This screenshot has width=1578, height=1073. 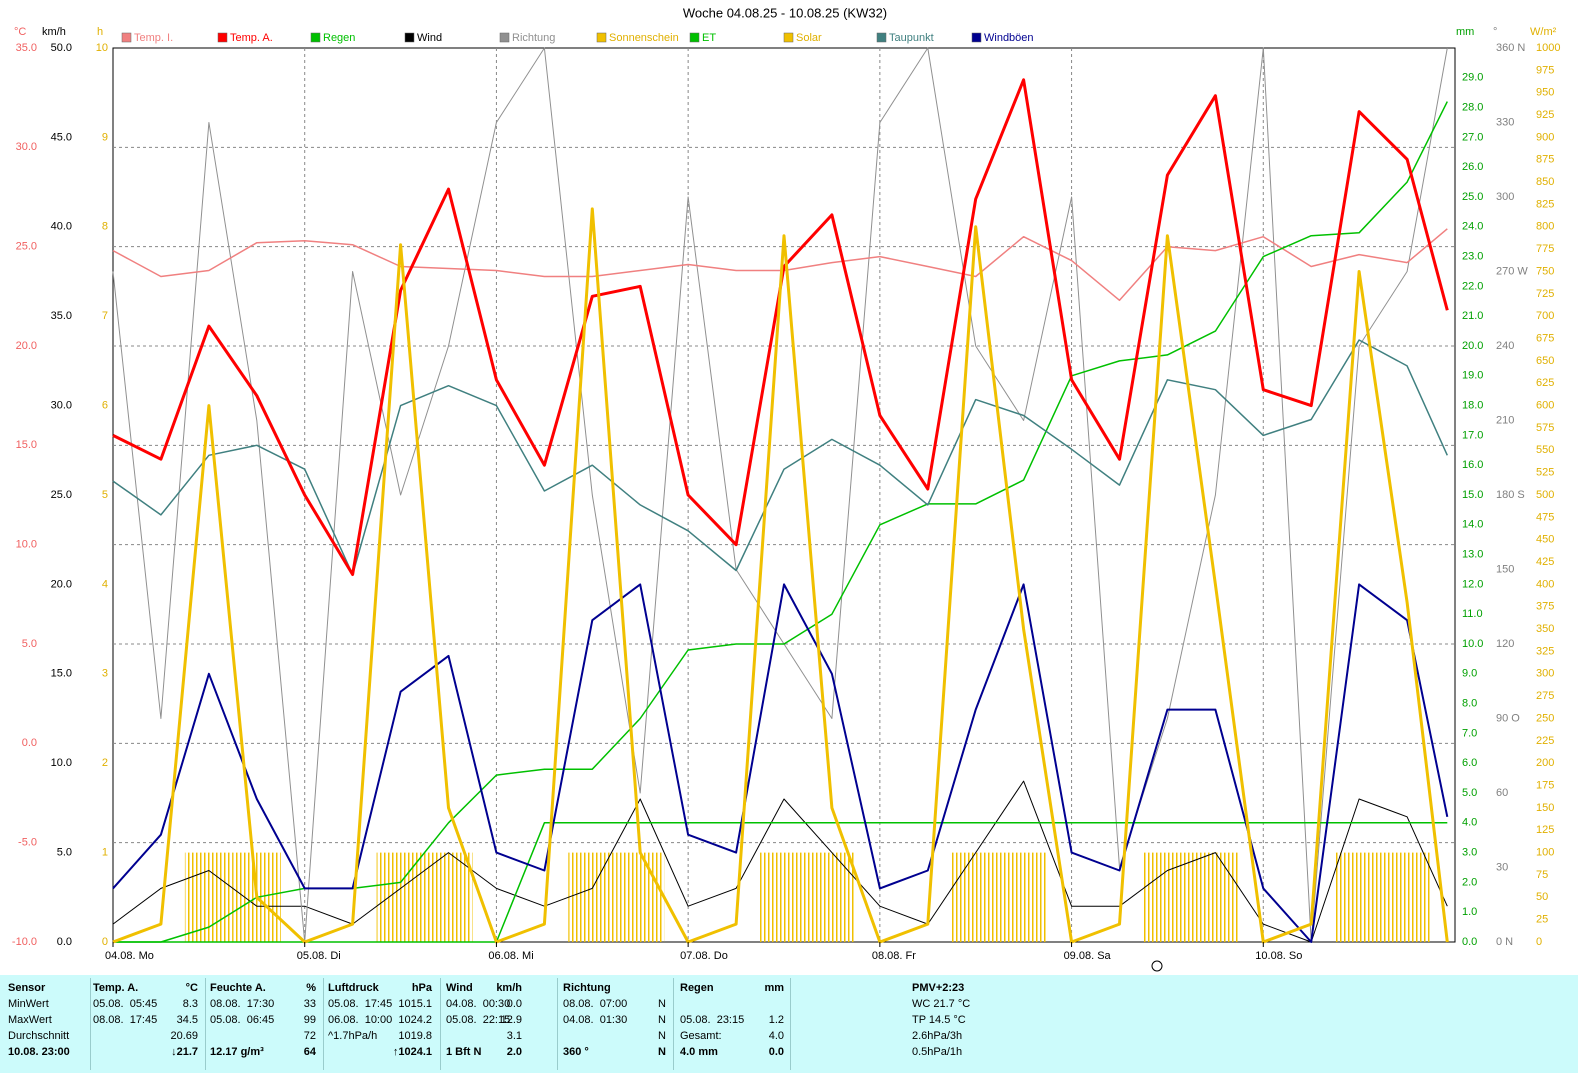 What do you see at coordinates (311, 988) in the screenshot?
I see `table-cell: %` at bounding box center [311, 988].